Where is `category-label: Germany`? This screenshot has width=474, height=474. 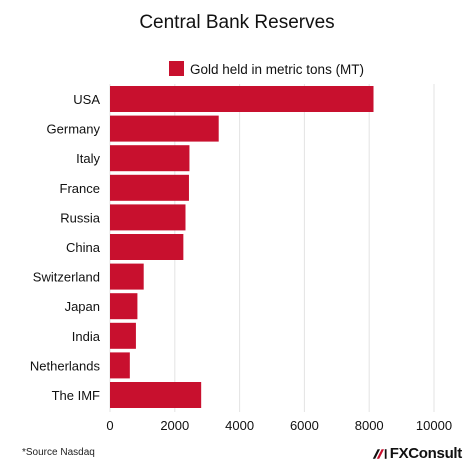
category-label: Germany is located at coordinates (74, 129).